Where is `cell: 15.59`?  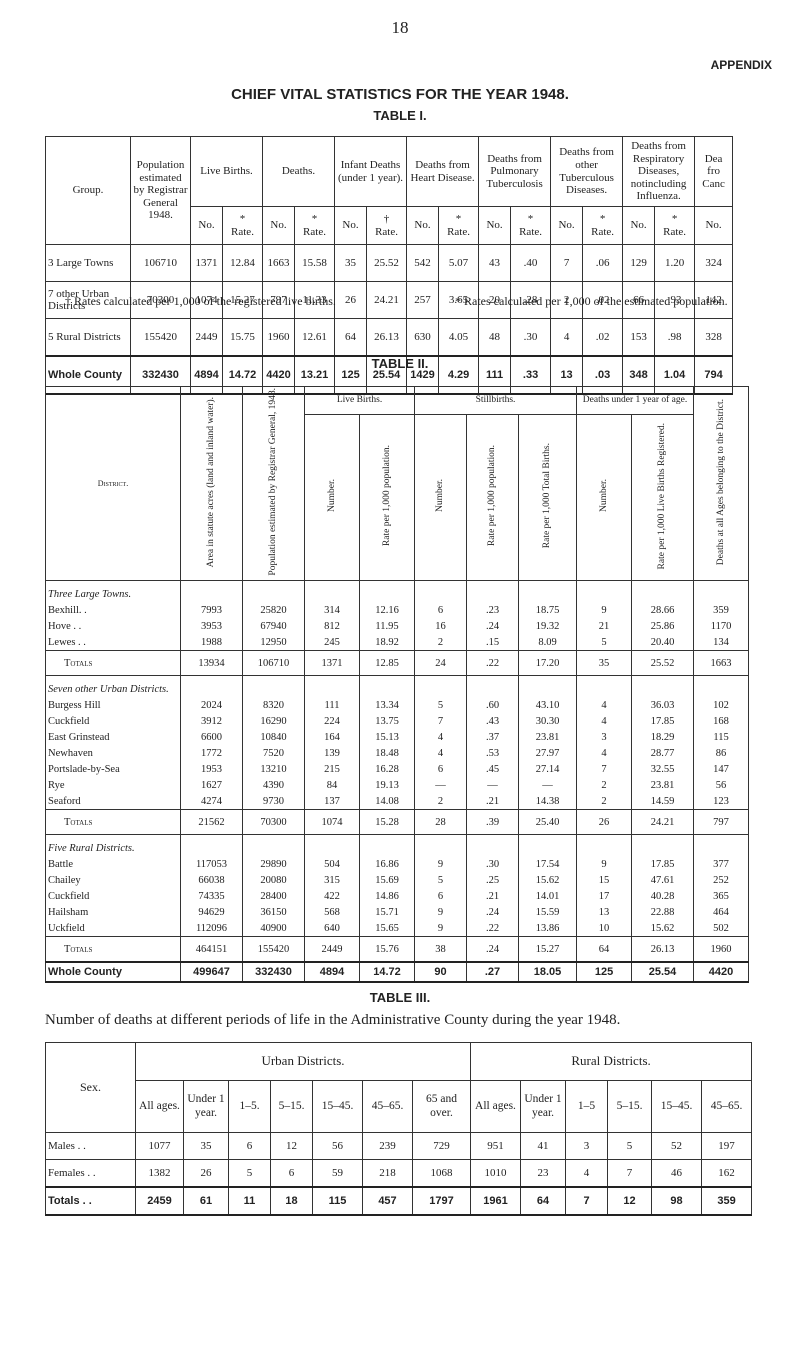
cell: 15.59 is located at coordinates (548, 912).